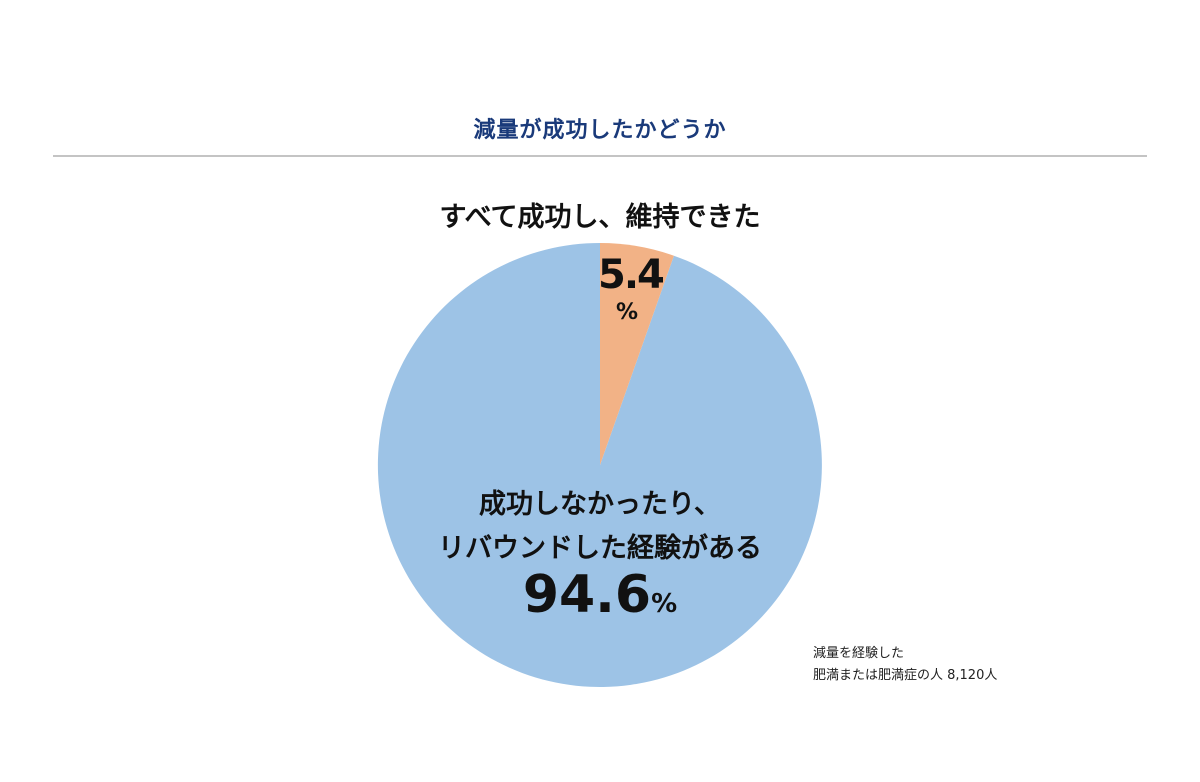 The width and height of the screenshot is (1200, 782). Describe the element at coordinates (600, 217) in the screenshot. I see `success-label: すべて成功し、維持できた` at that location.